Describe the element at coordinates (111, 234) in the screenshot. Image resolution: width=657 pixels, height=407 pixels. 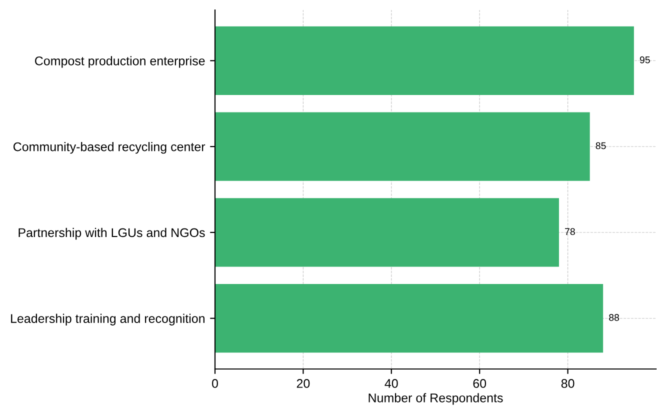
I see `y-tick-label: Partnership with LGUs and NGOs` at that location.